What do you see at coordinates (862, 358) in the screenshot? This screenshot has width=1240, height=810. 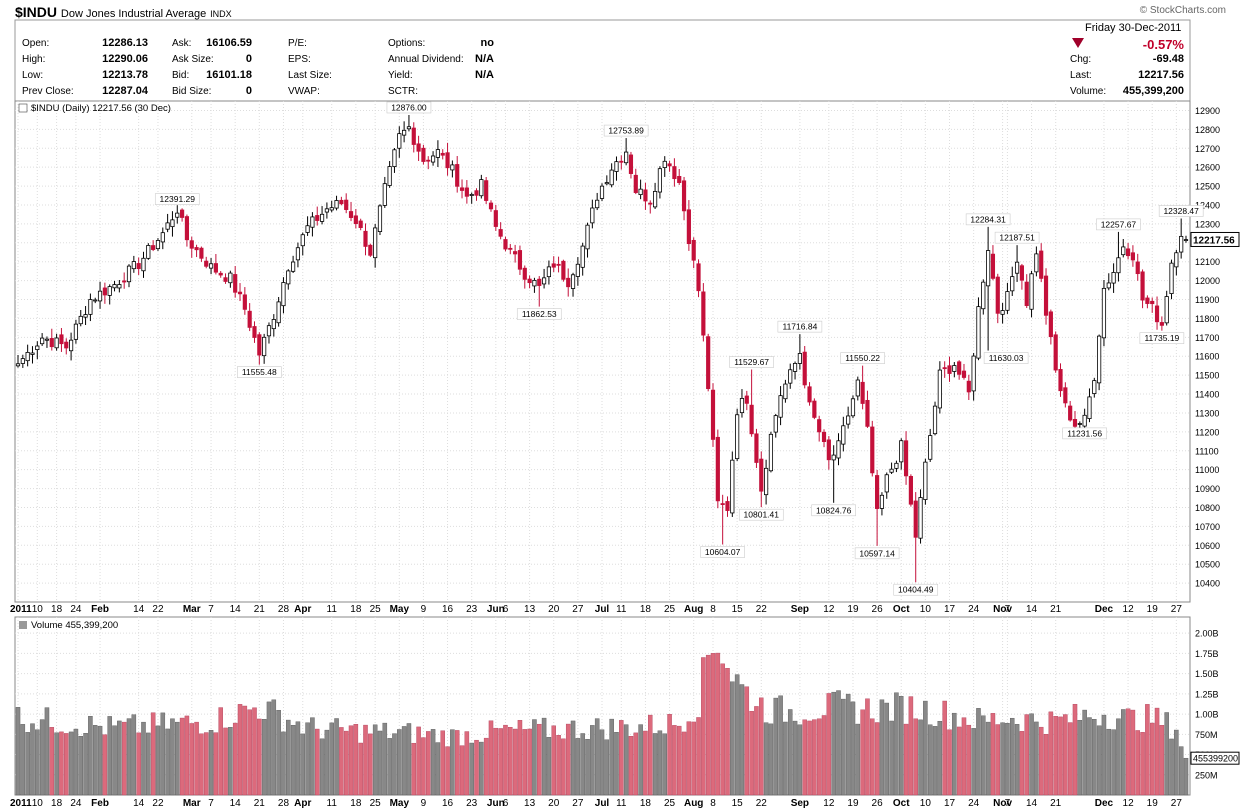 I see `annotation-label: 11550.22` at bounding box center [862, 358].